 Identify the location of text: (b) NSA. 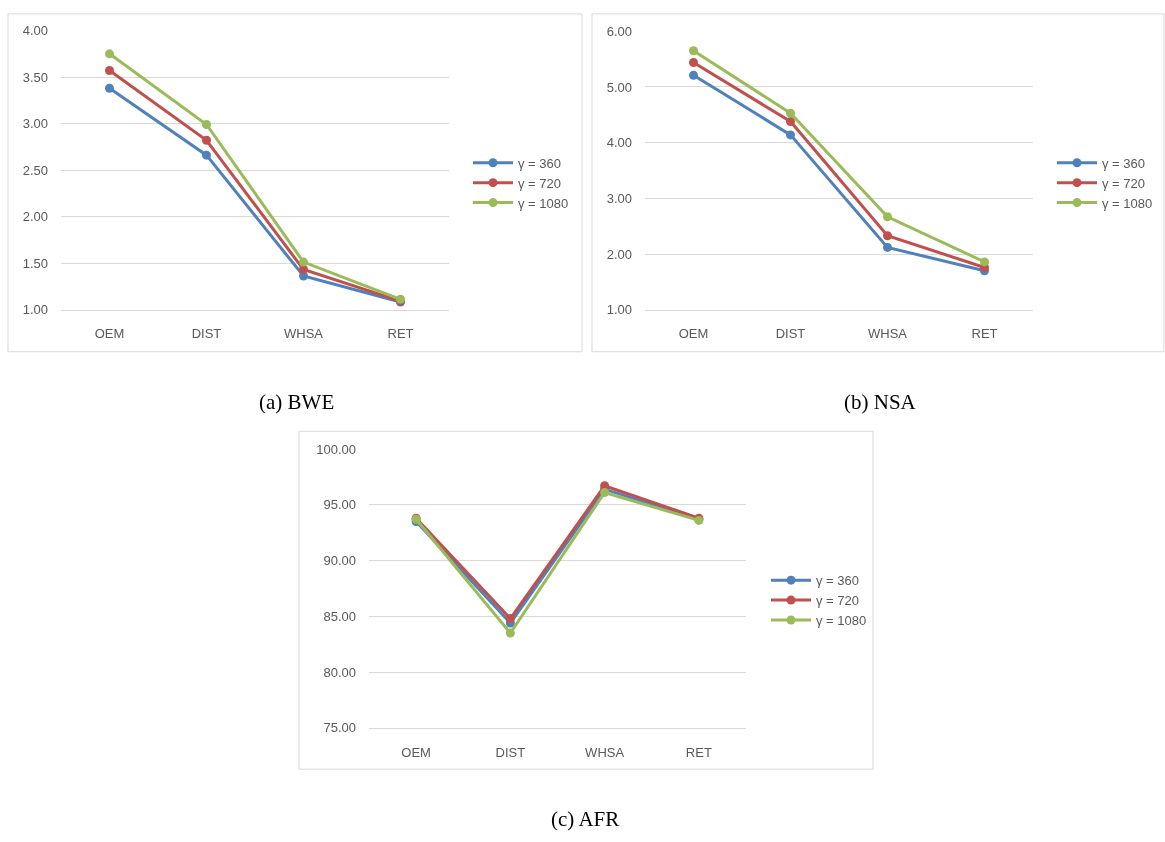
(880, 402).